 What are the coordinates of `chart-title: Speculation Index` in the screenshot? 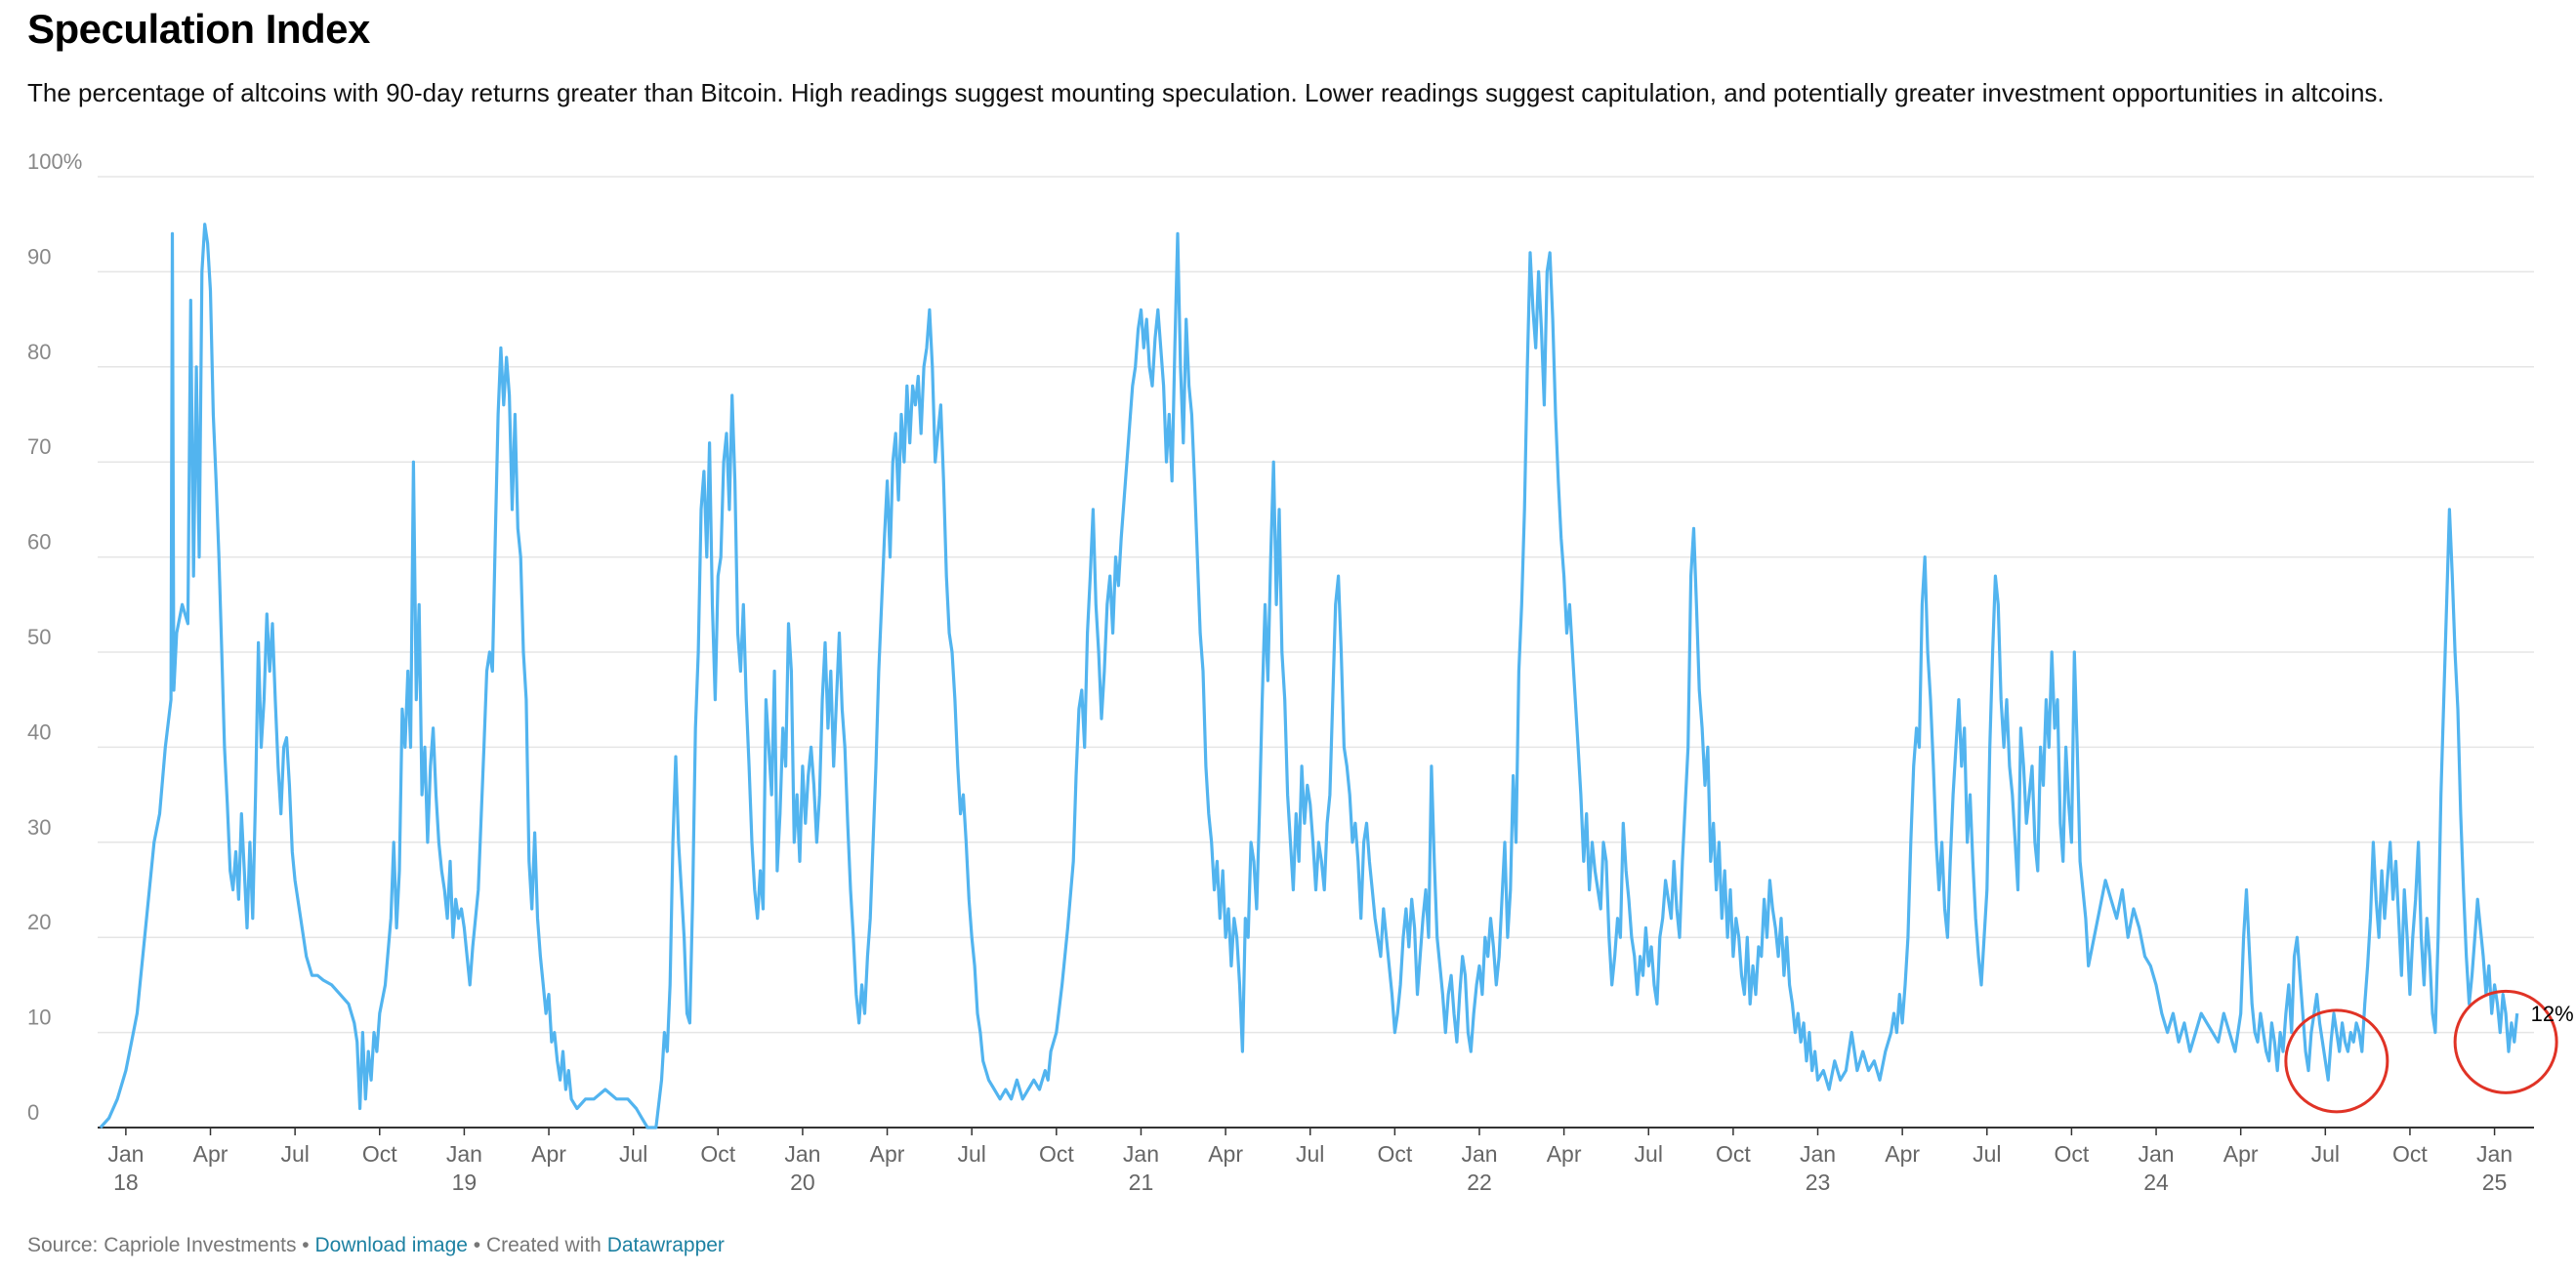 It's located at (198, 29).